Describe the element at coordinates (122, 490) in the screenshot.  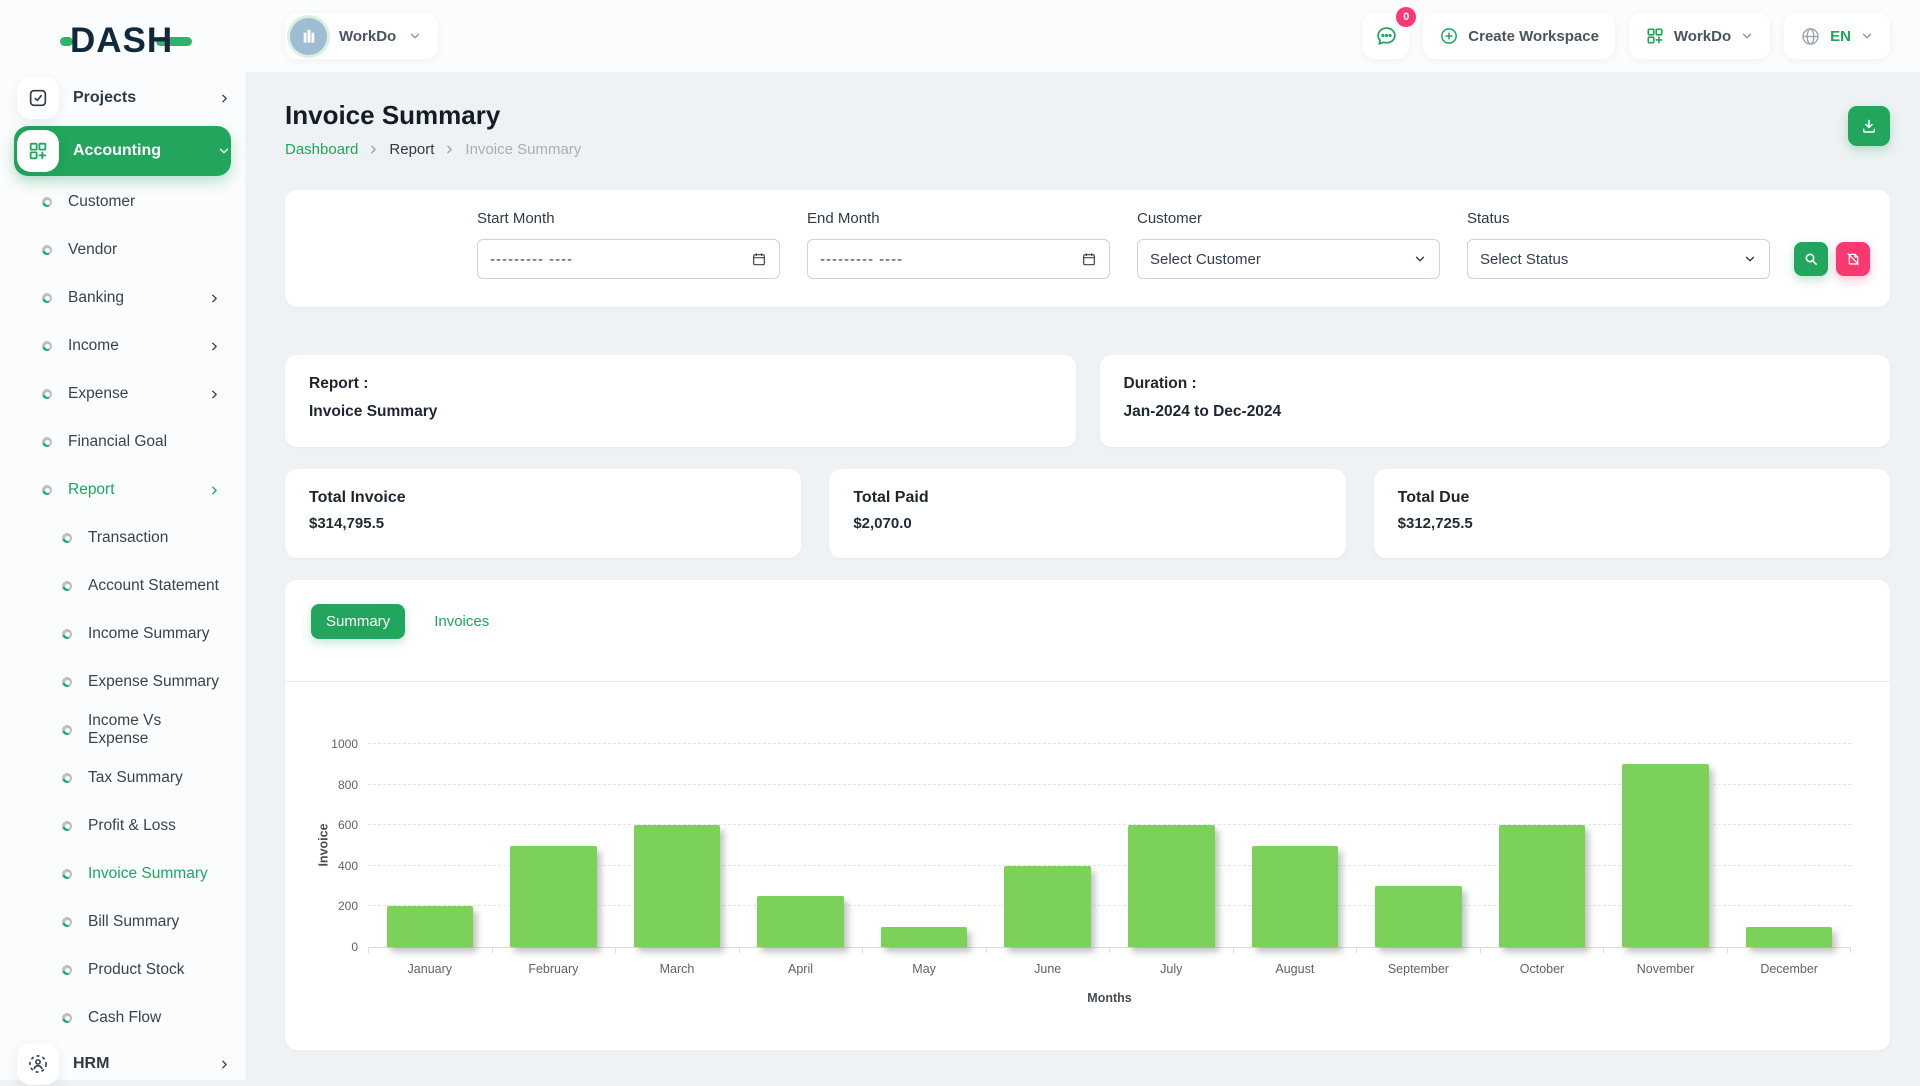
I see `sidebar-item-report: Report` at that location.